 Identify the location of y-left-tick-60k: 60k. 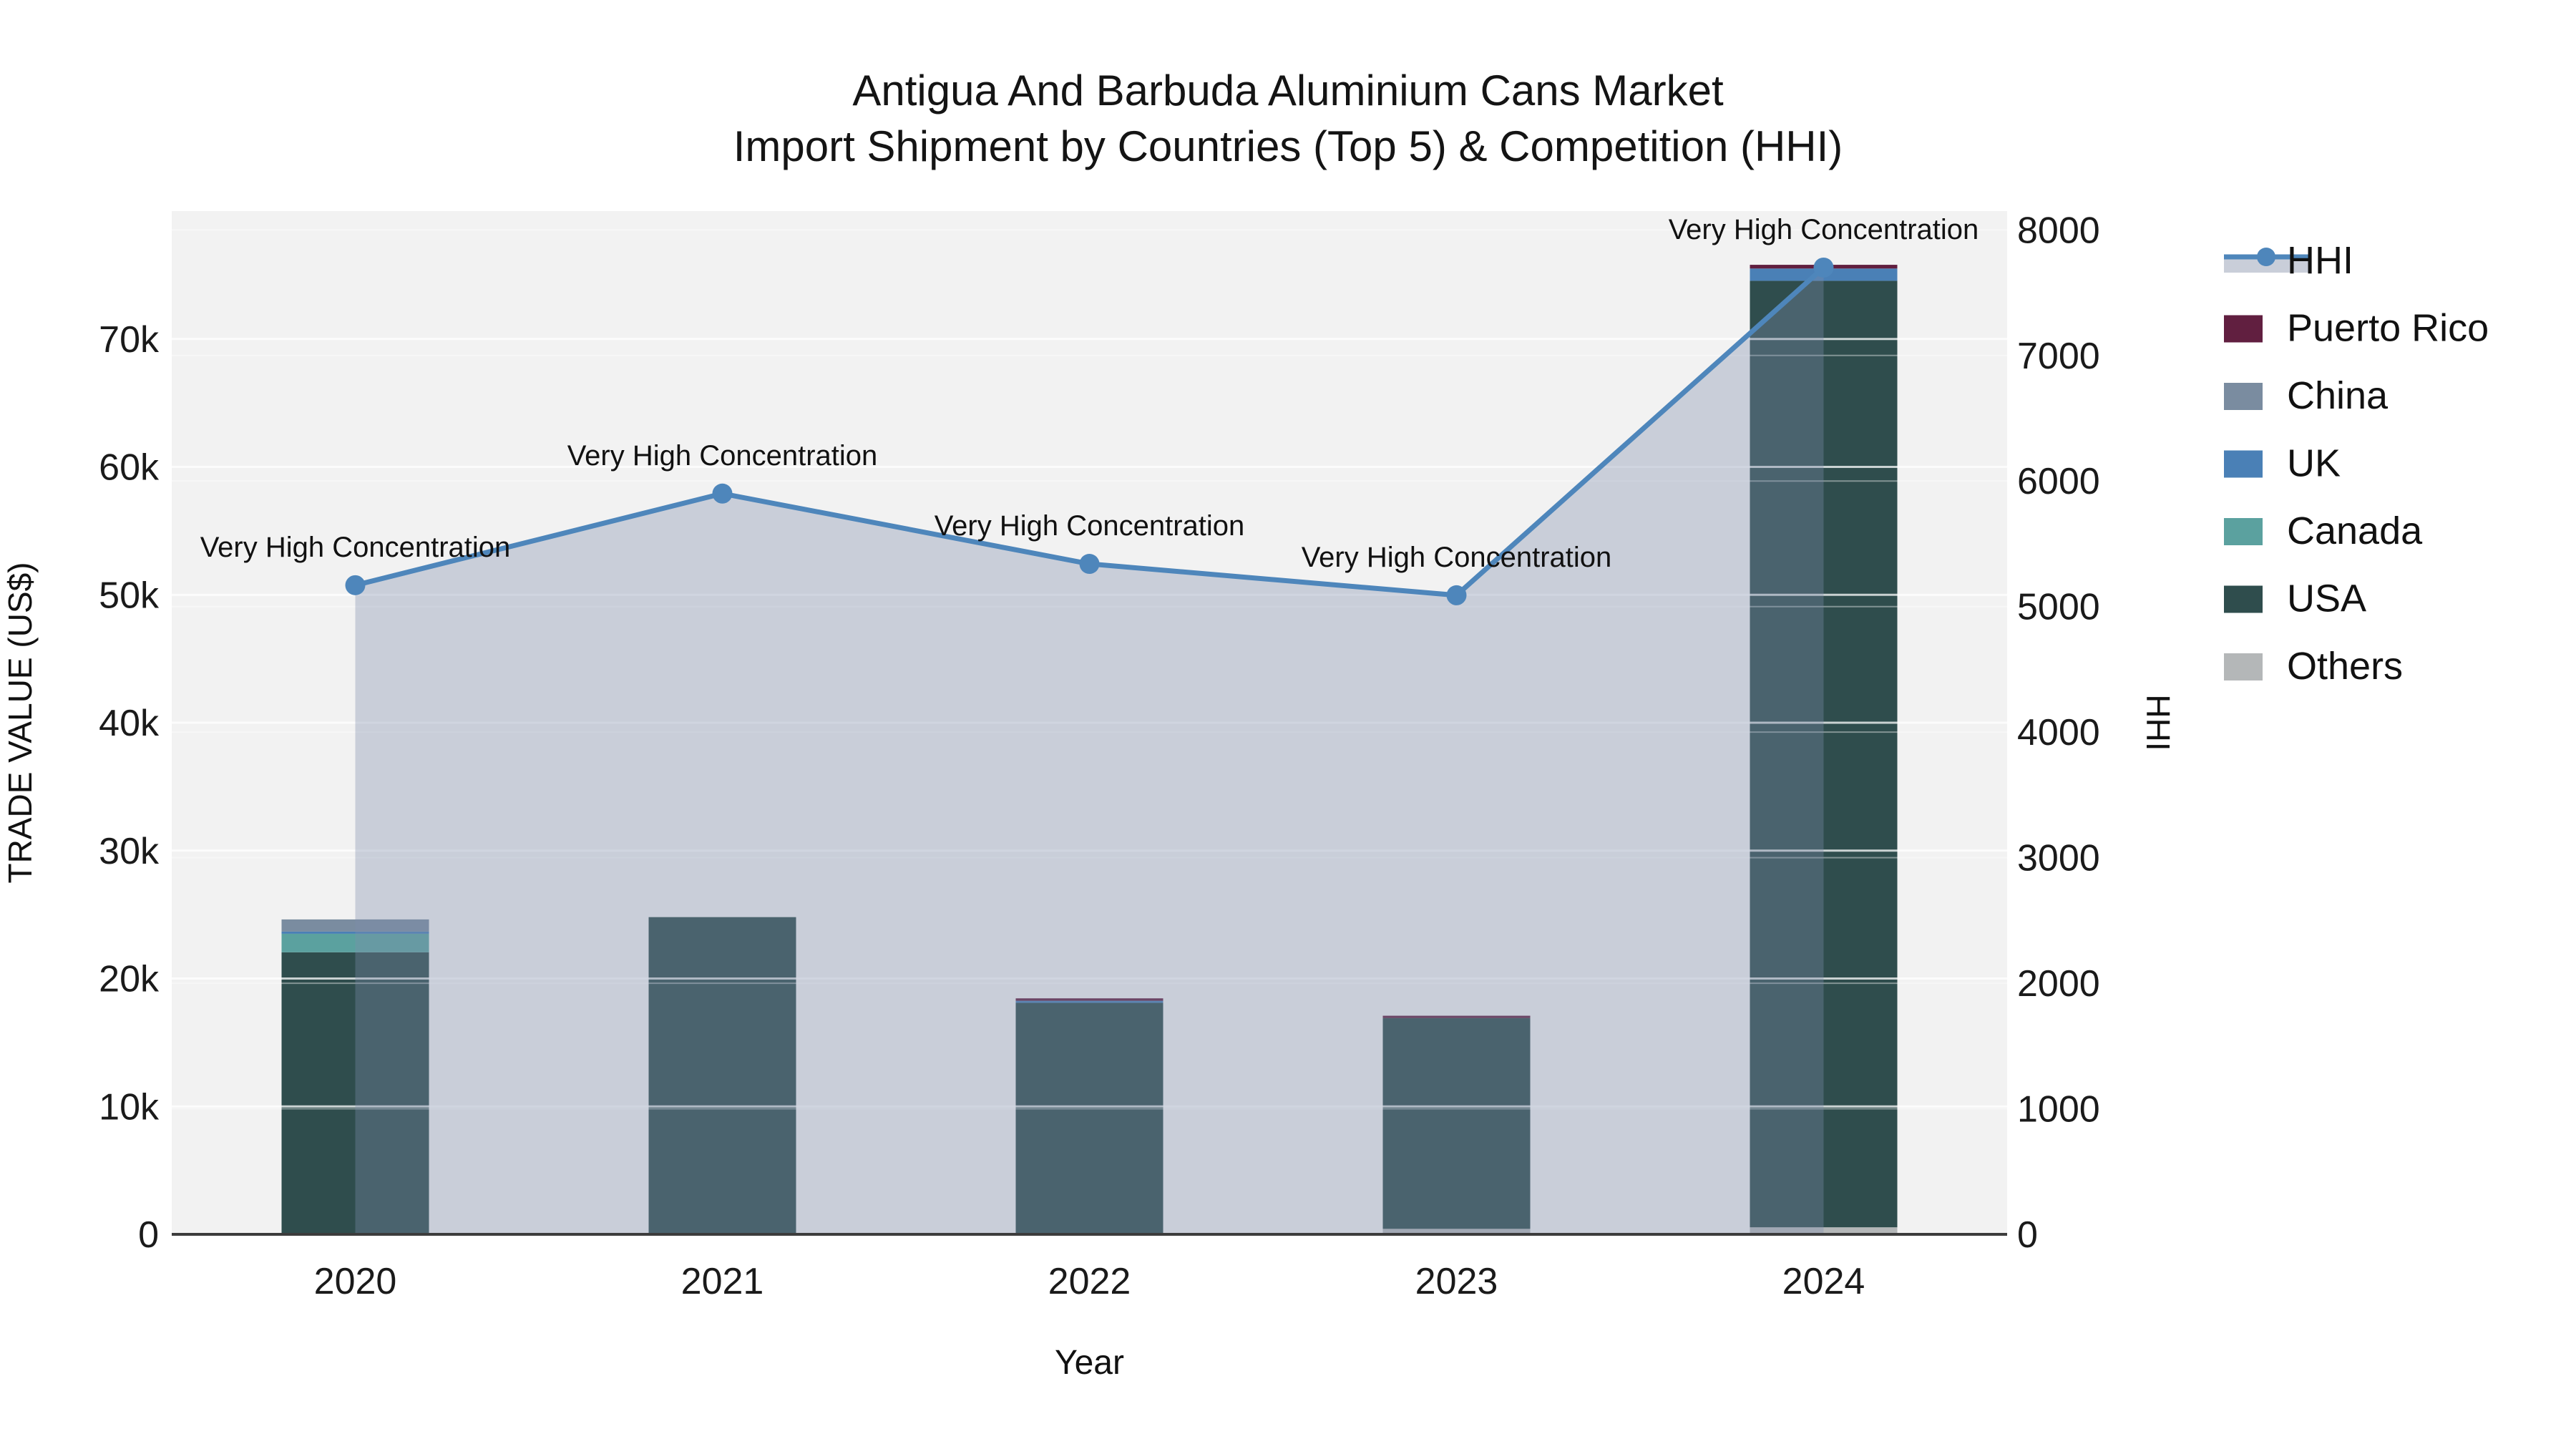
(129, 468).